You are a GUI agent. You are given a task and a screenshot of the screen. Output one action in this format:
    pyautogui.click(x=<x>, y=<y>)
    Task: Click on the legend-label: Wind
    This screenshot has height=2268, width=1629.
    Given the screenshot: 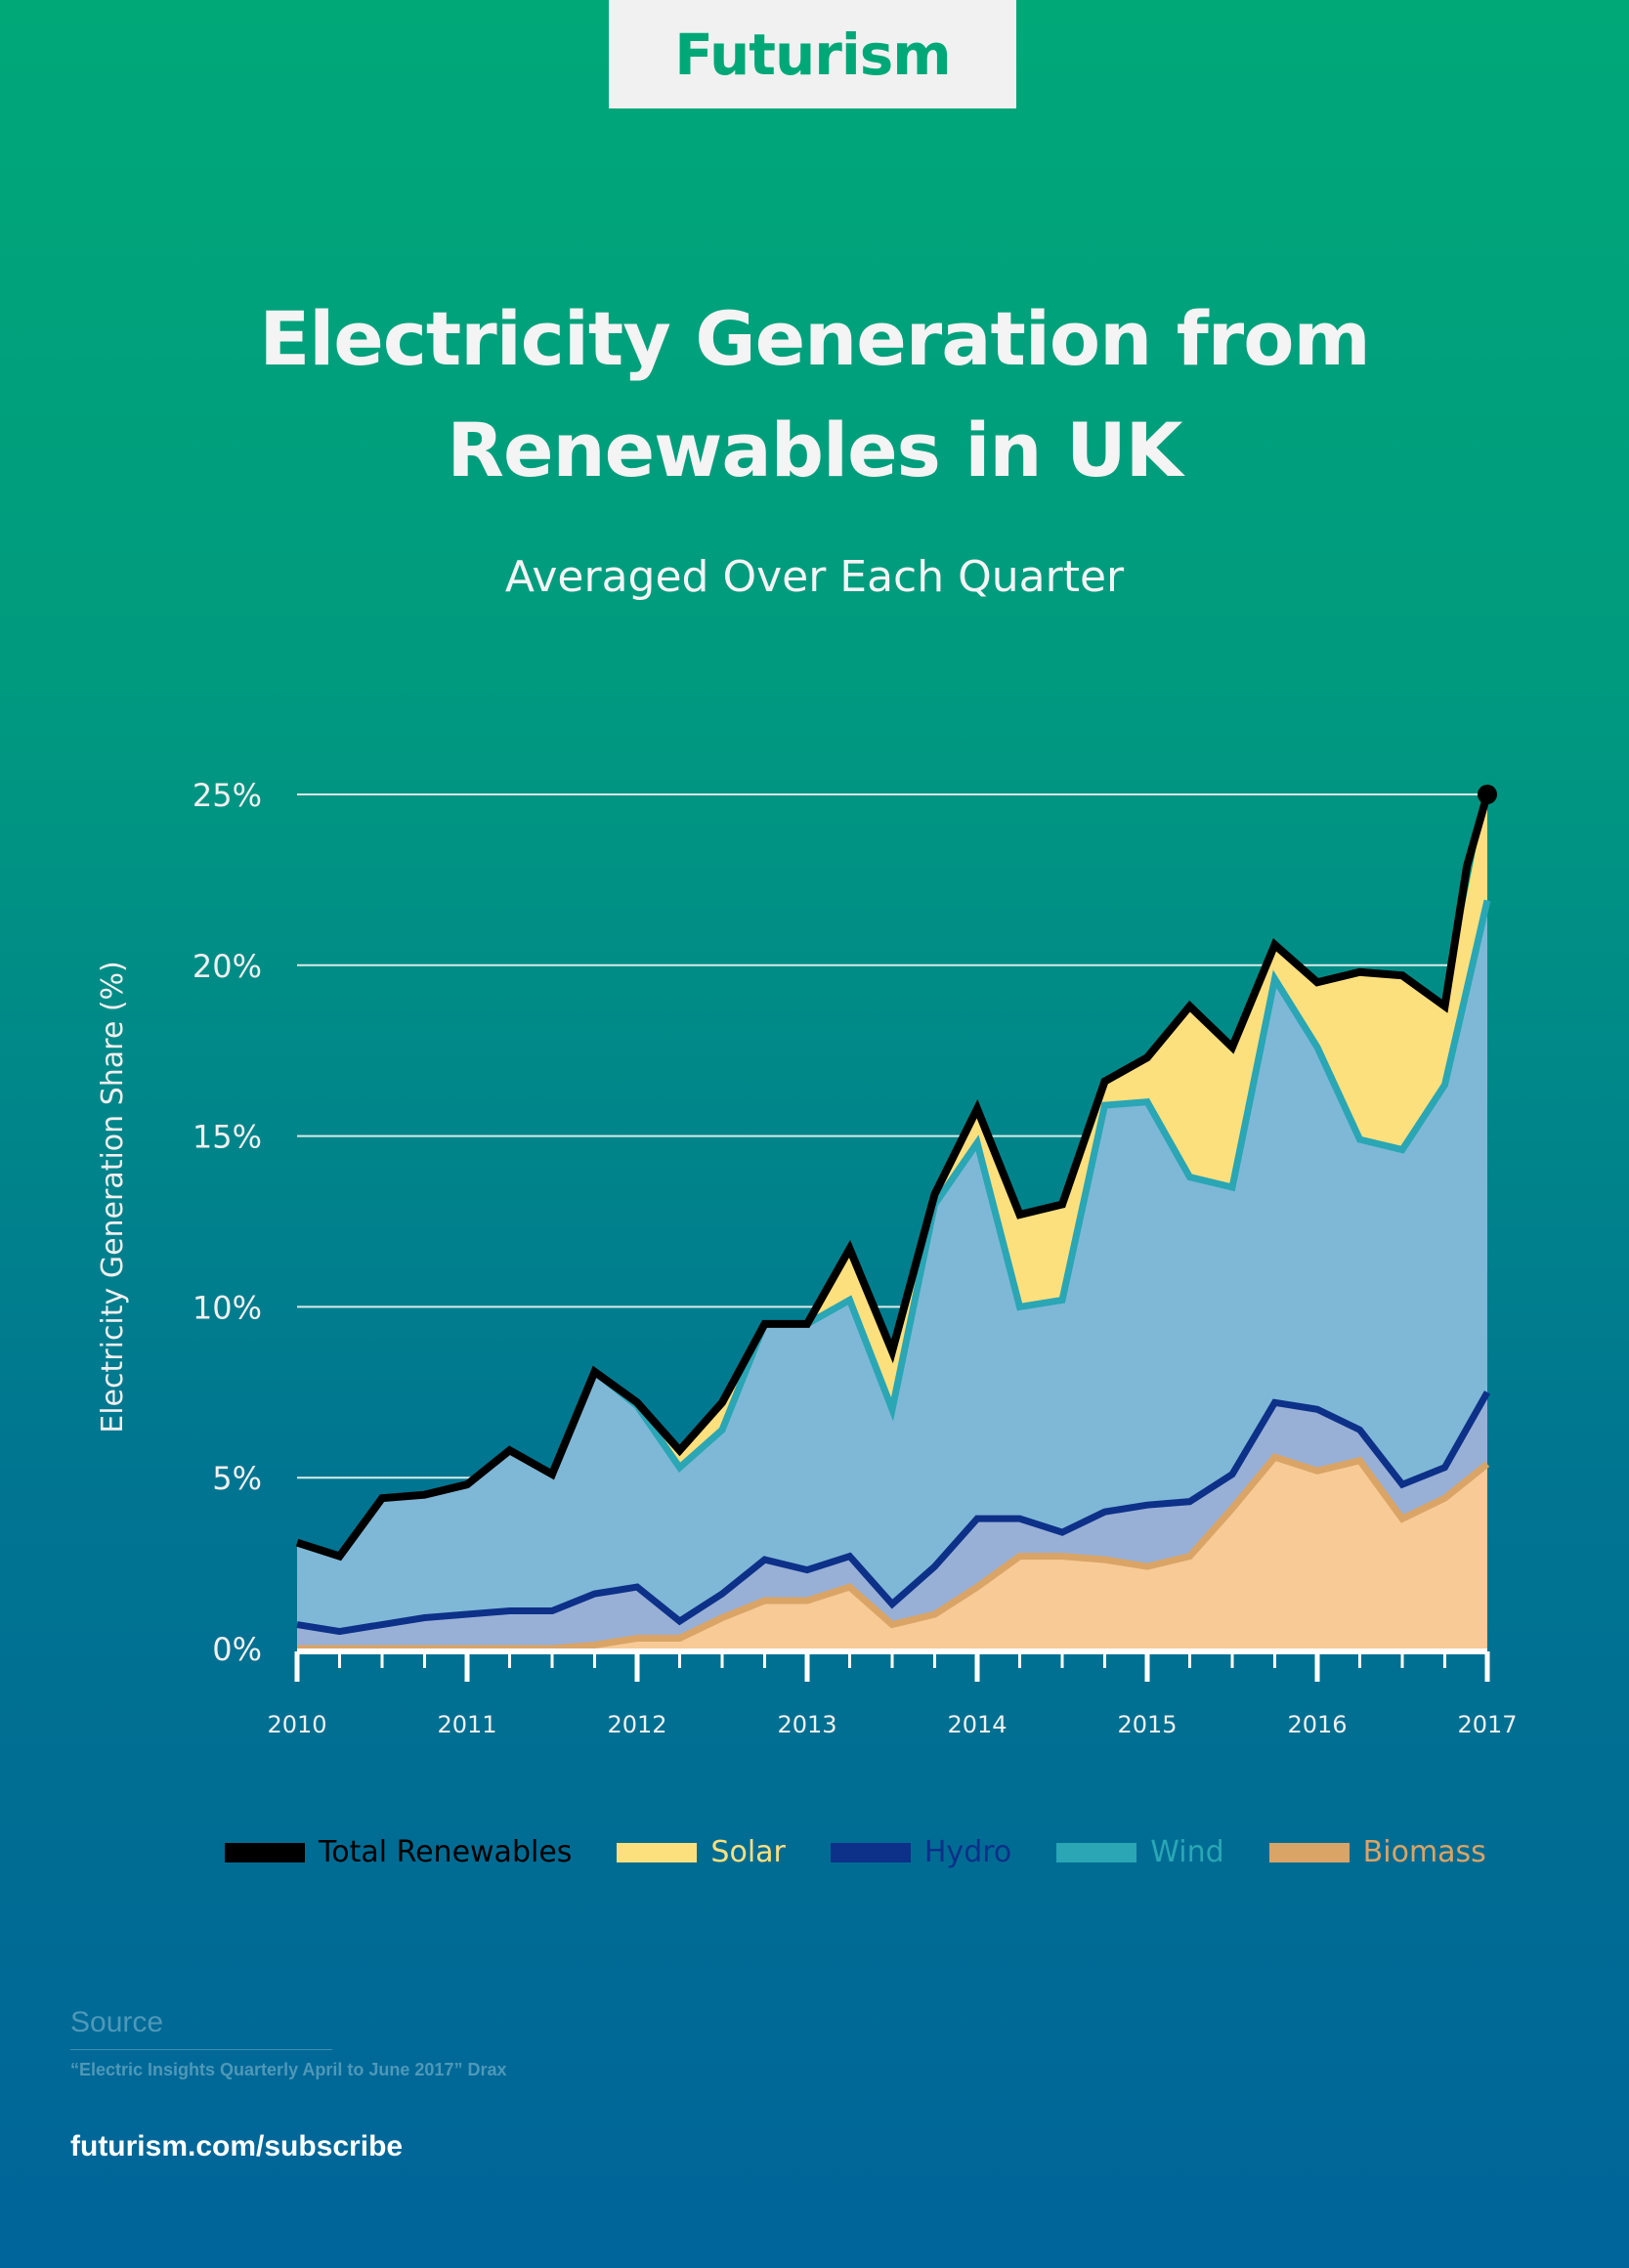 What is the action you would take?
    pyautogui.click(x=1187, y=1852)
    